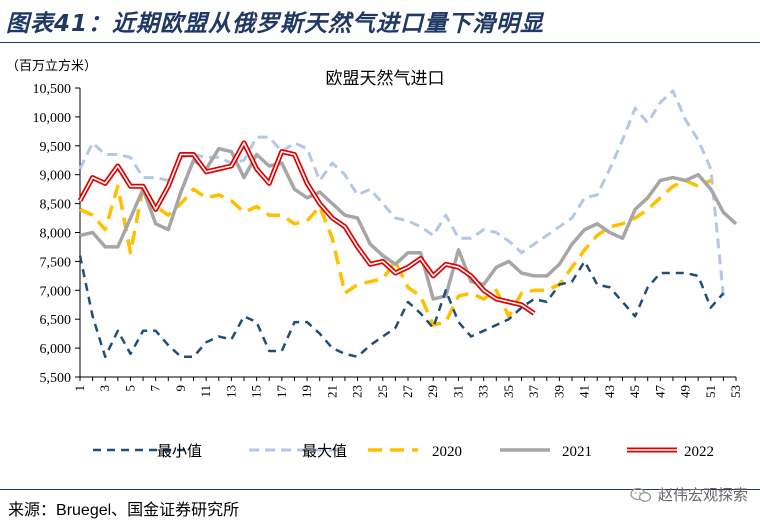 This screenshot has height=526, width=760. I want to click on legend-item: 2020, so click(415, 452).